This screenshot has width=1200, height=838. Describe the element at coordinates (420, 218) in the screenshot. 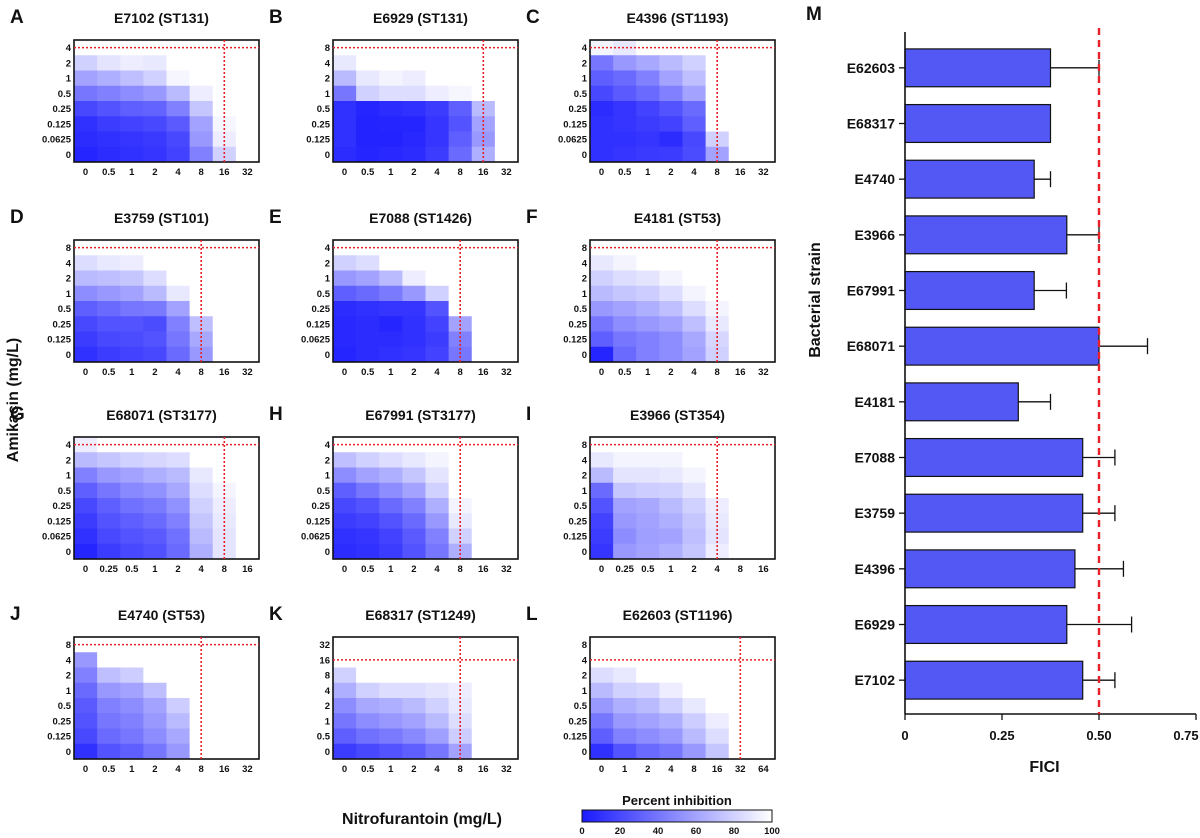

I see `panel-title: E7088 (ST1426)` at that location.